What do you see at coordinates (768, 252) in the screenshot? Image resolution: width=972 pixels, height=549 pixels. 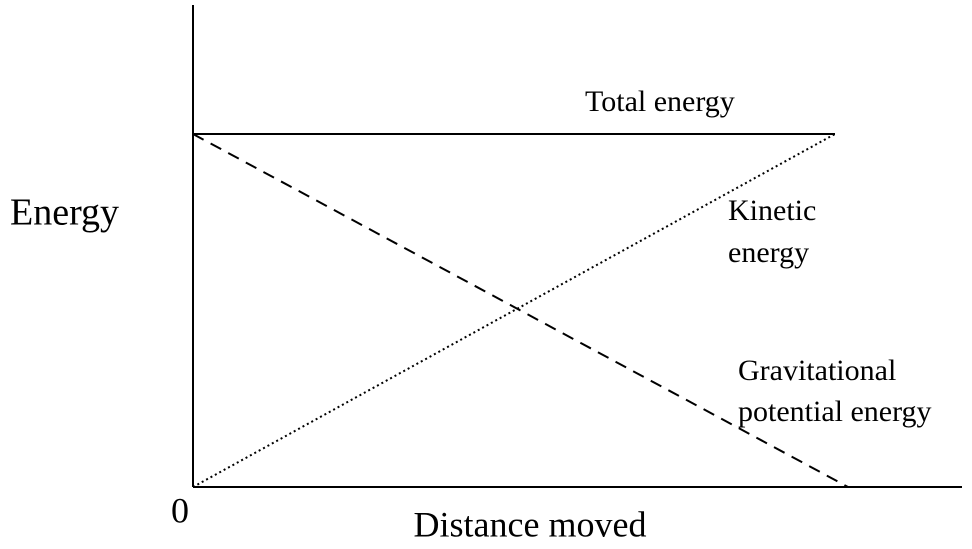 I see `curve-label: energy` at bounding box center [768, 252].